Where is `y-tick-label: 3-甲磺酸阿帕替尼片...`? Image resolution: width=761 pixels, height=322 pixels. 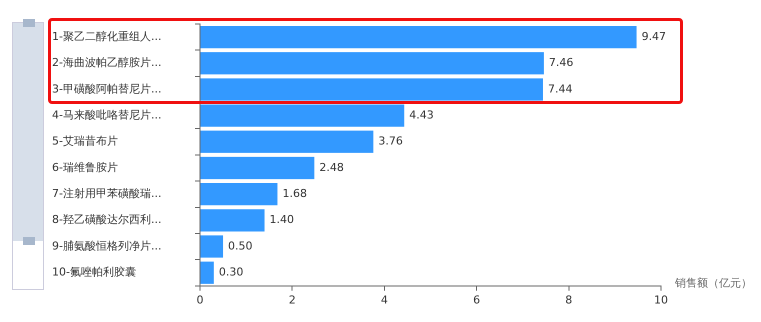 y-tick-label: 3-甲磺酸阿帕替尼片... is located at coordinates (107, 89).